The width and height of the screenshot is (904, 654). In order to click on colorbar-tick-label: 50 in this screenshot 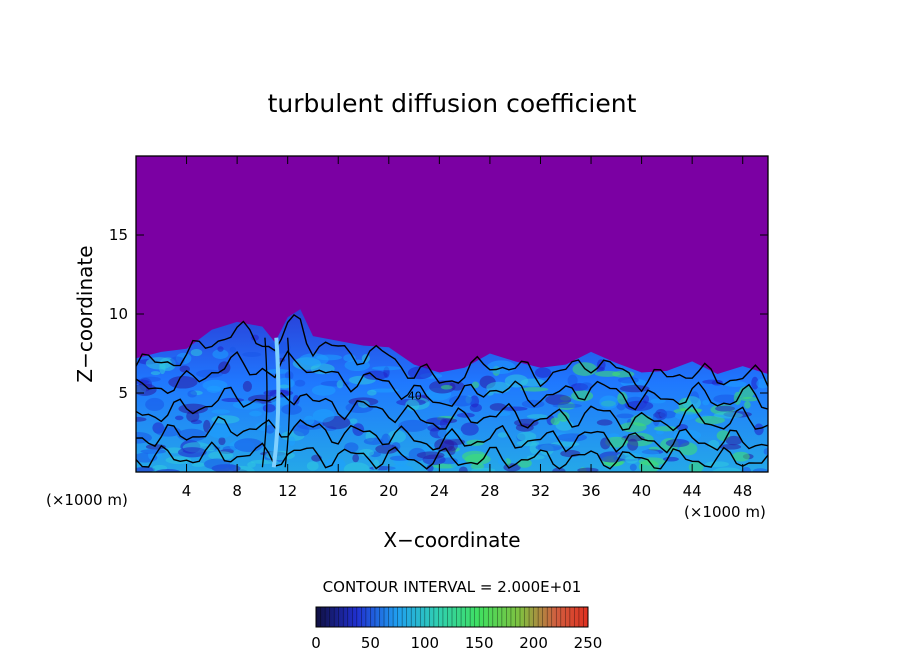, I will do `click(370, 643)`.